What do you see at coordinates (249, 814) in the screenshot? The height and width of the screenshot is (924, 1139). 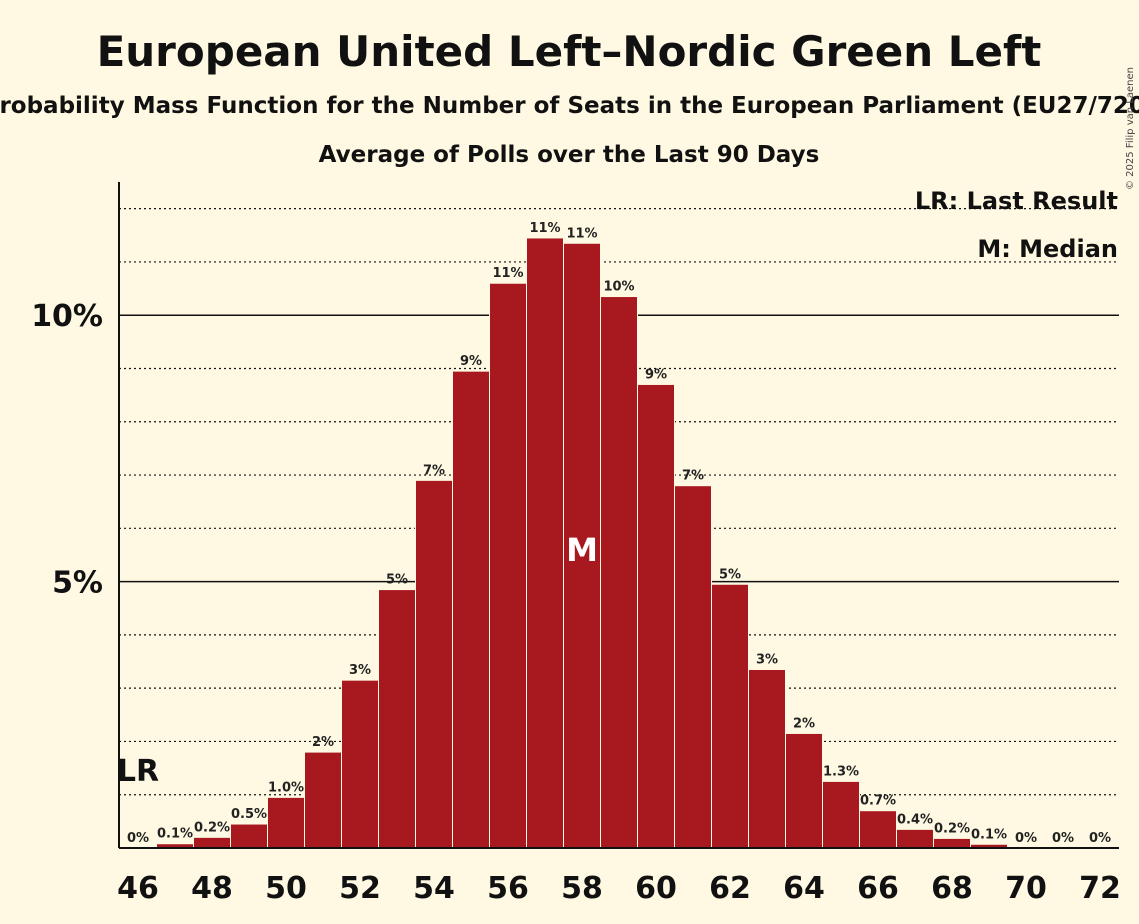 I see `bar-label-seat-49: 0.5%` at bounding box center [249, 814].